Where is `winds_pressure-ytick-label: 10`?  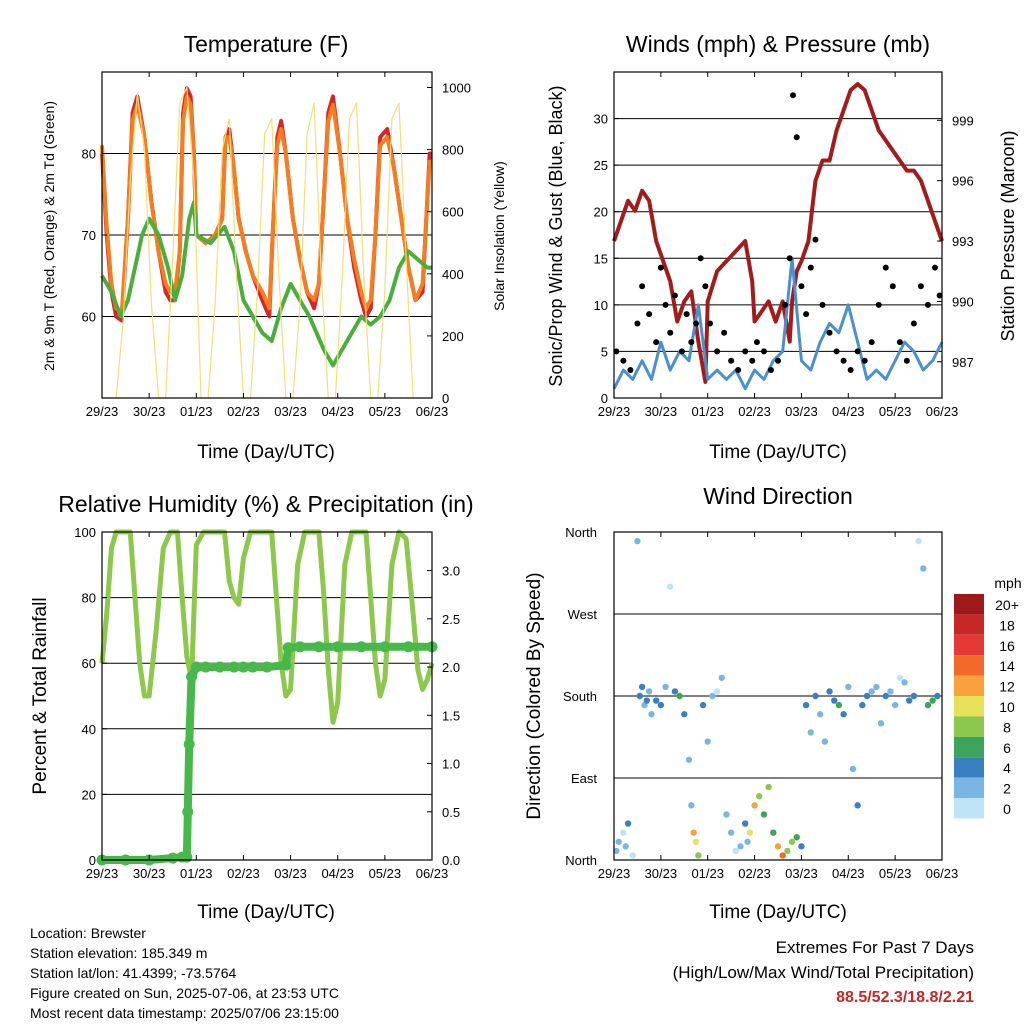 winds_pressure-ytick-label: 10 is located at coordinates (601, 305).